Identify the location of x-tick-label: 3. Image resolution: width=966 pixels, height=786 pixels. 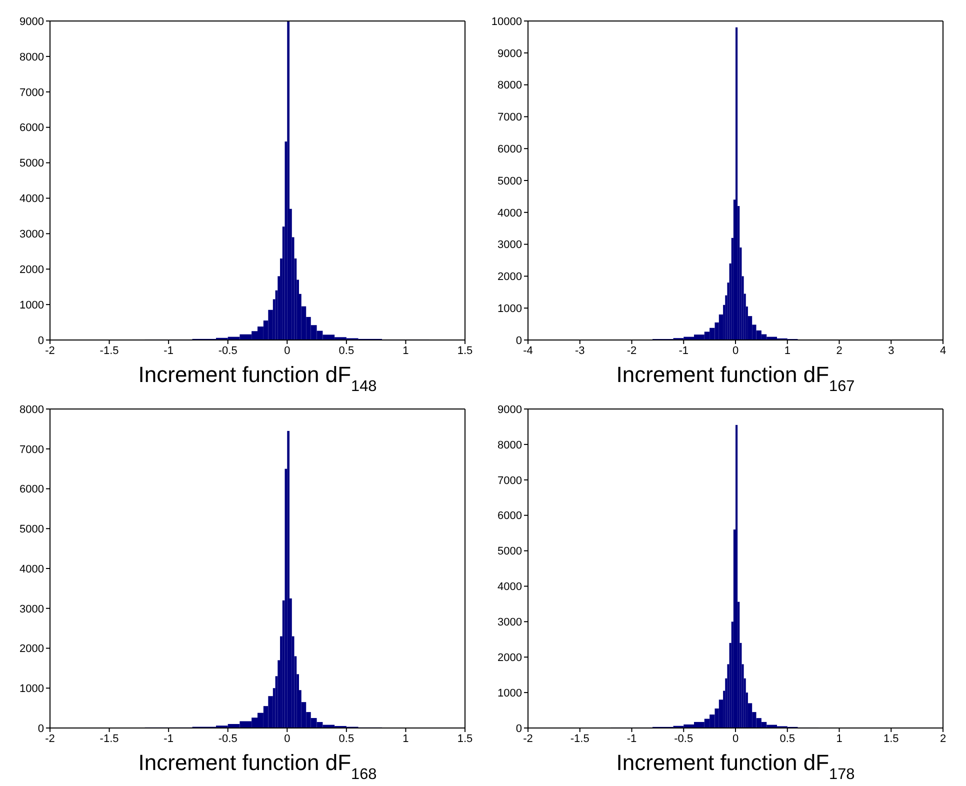
(891, 350).